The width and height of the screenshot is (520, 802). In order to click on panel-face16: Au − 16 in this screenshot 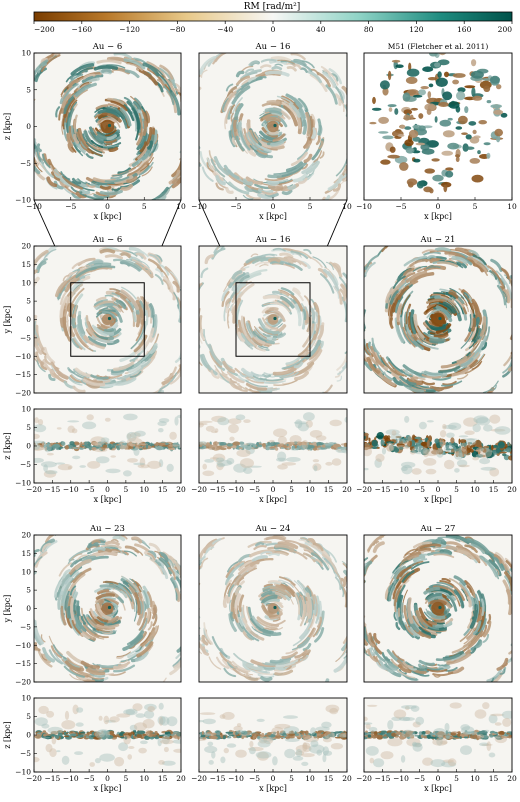, I will do `click(273, 314)`.